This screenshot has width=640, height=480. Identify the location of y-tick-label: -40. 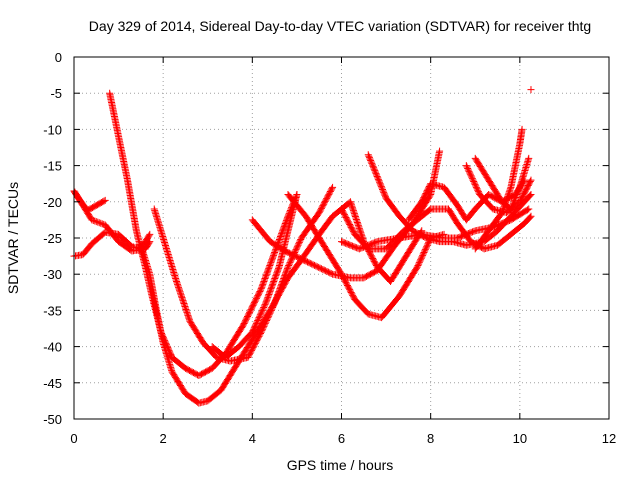
(52, 347).